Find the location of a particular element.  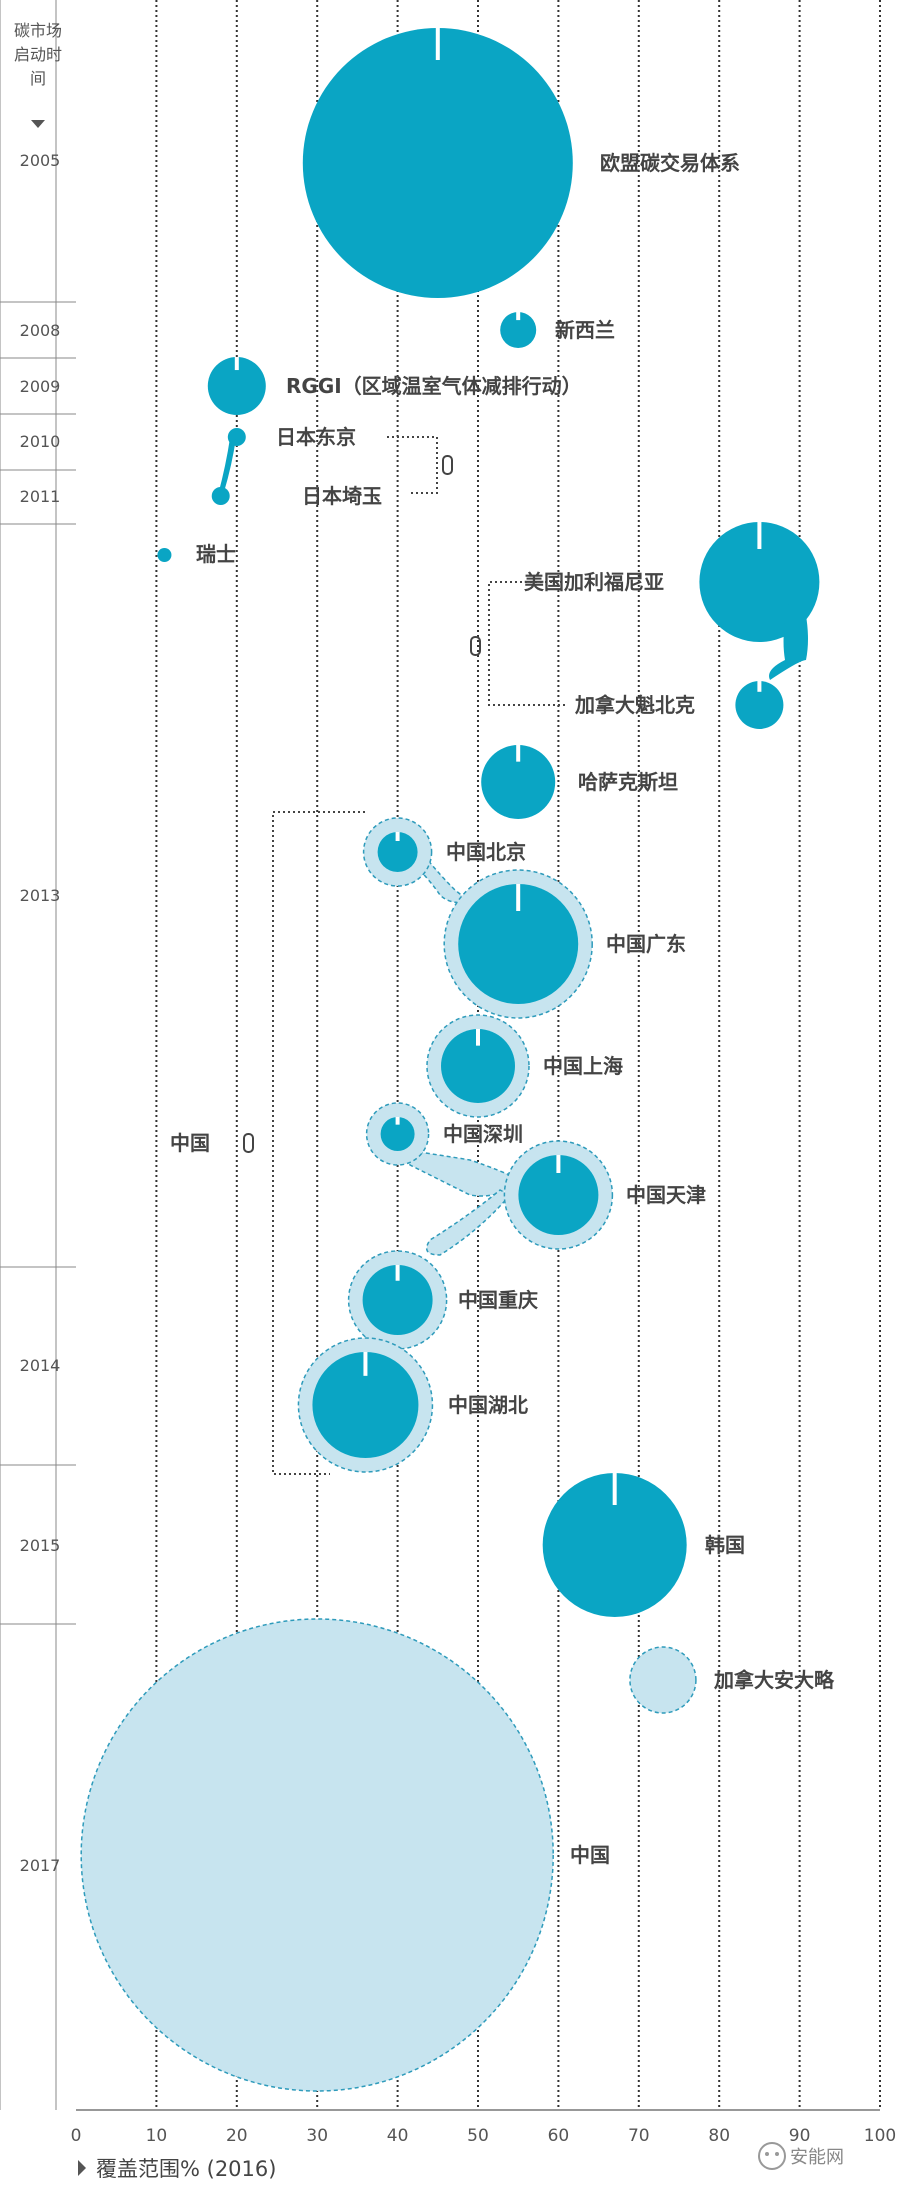

year-label: 2005 is located at coordinates (40, 160).